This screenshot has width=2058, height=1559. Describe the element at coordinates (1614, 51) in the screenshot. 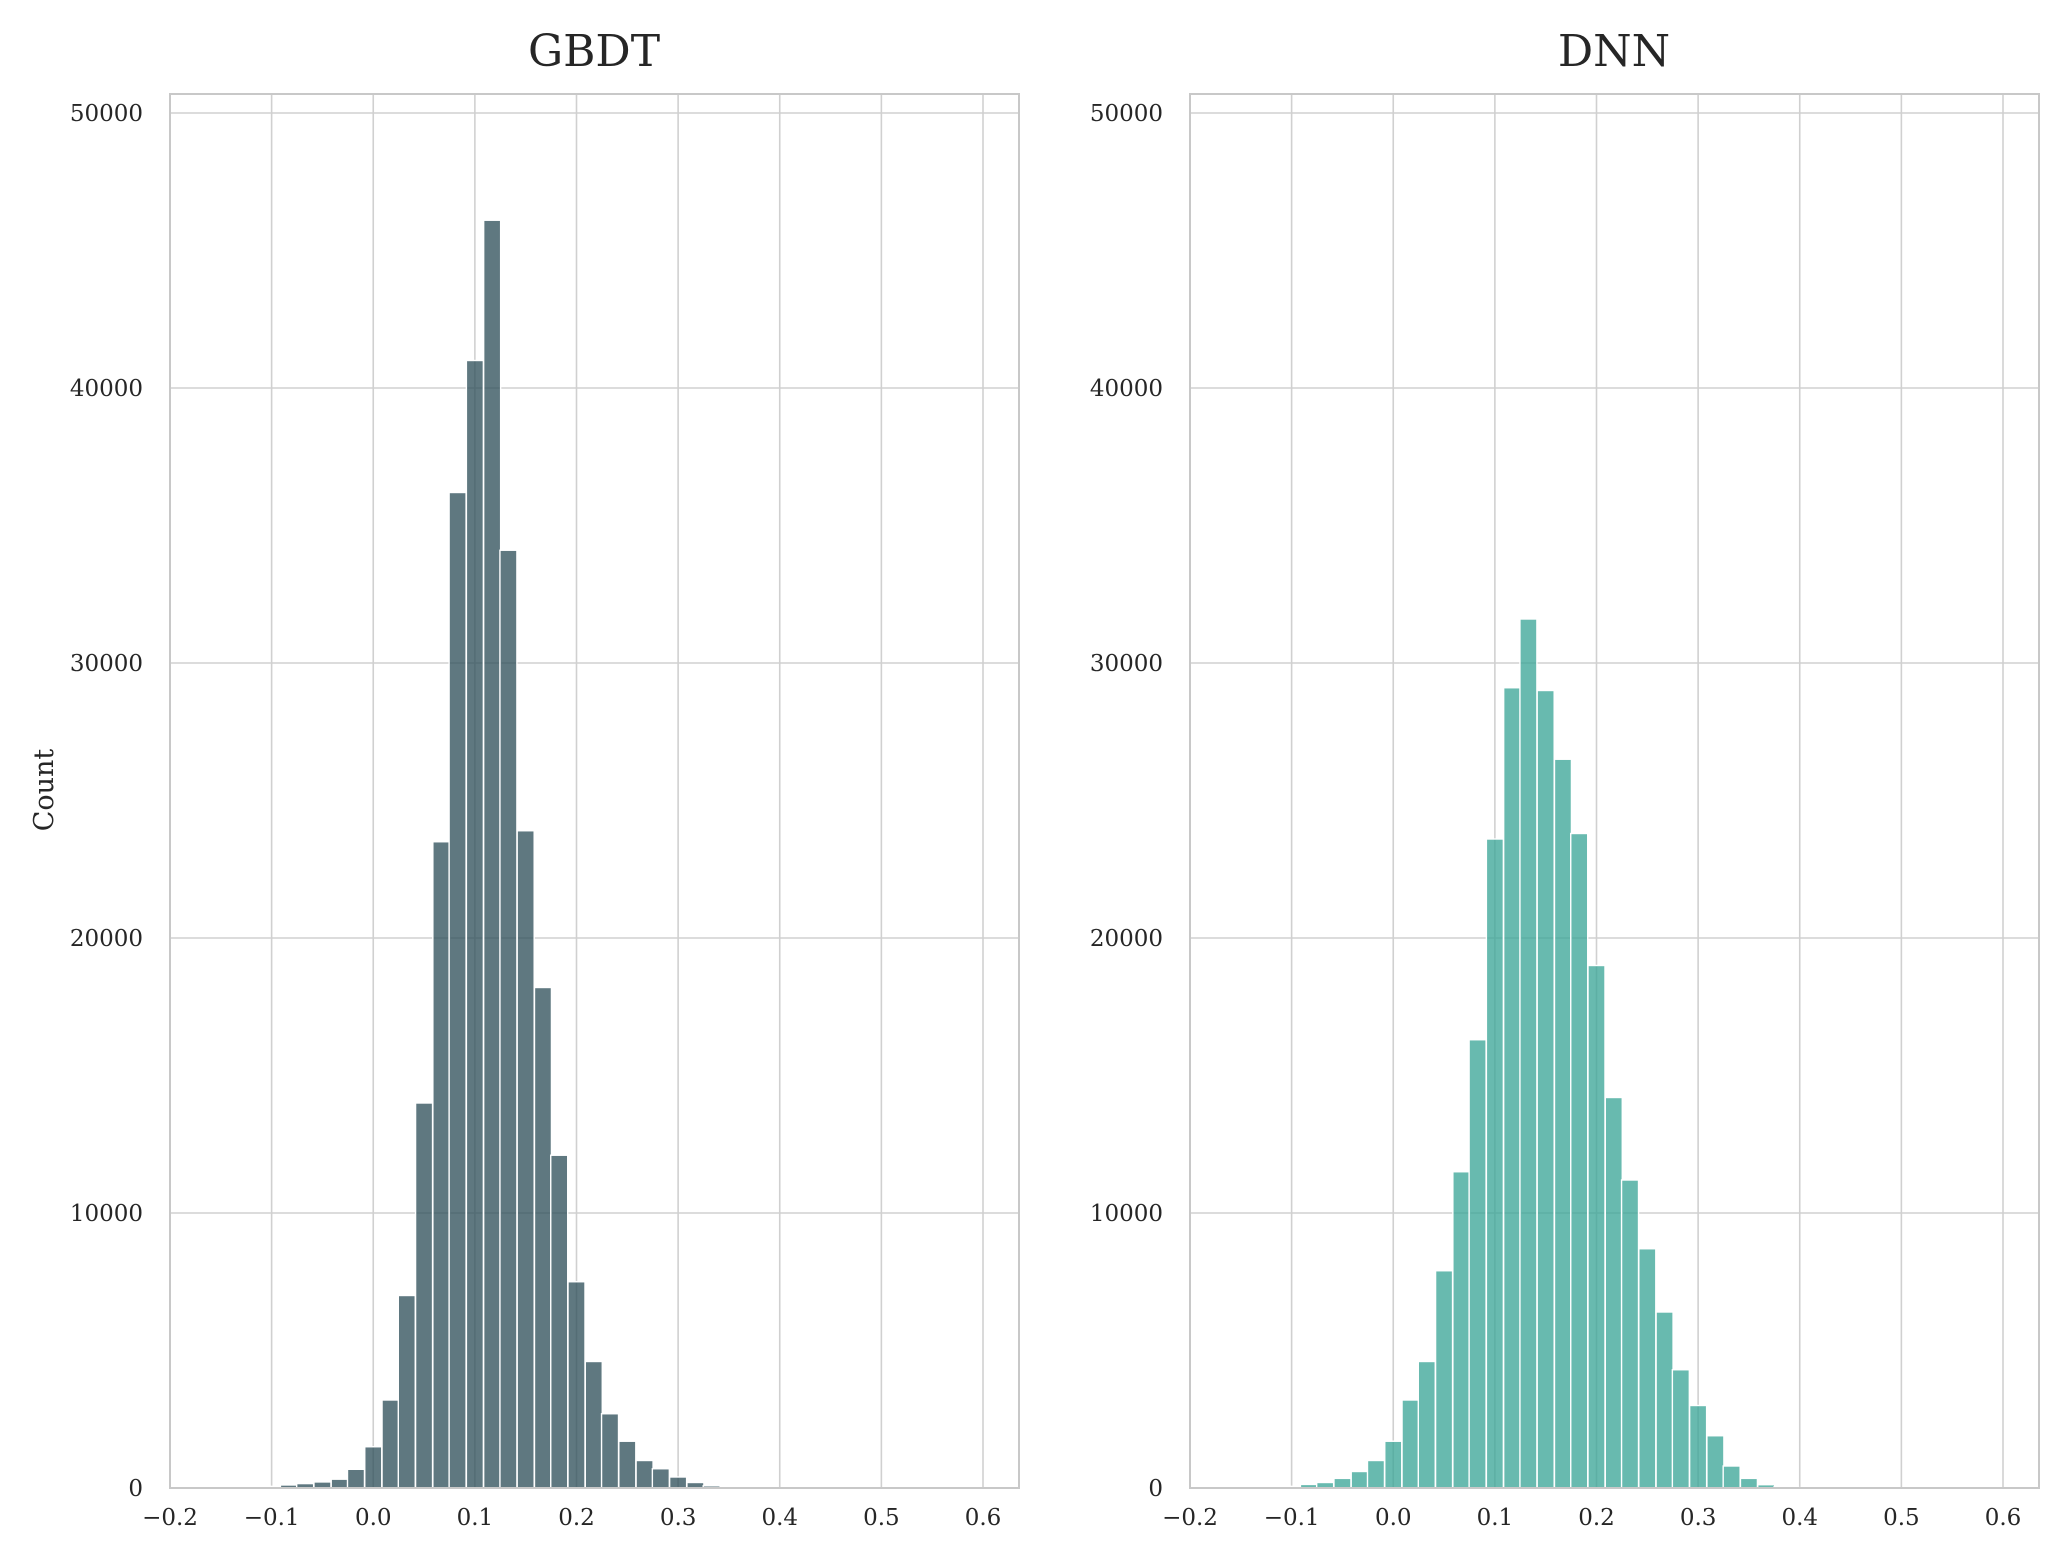

I see `panel-title-dnn: DNN` at that location.